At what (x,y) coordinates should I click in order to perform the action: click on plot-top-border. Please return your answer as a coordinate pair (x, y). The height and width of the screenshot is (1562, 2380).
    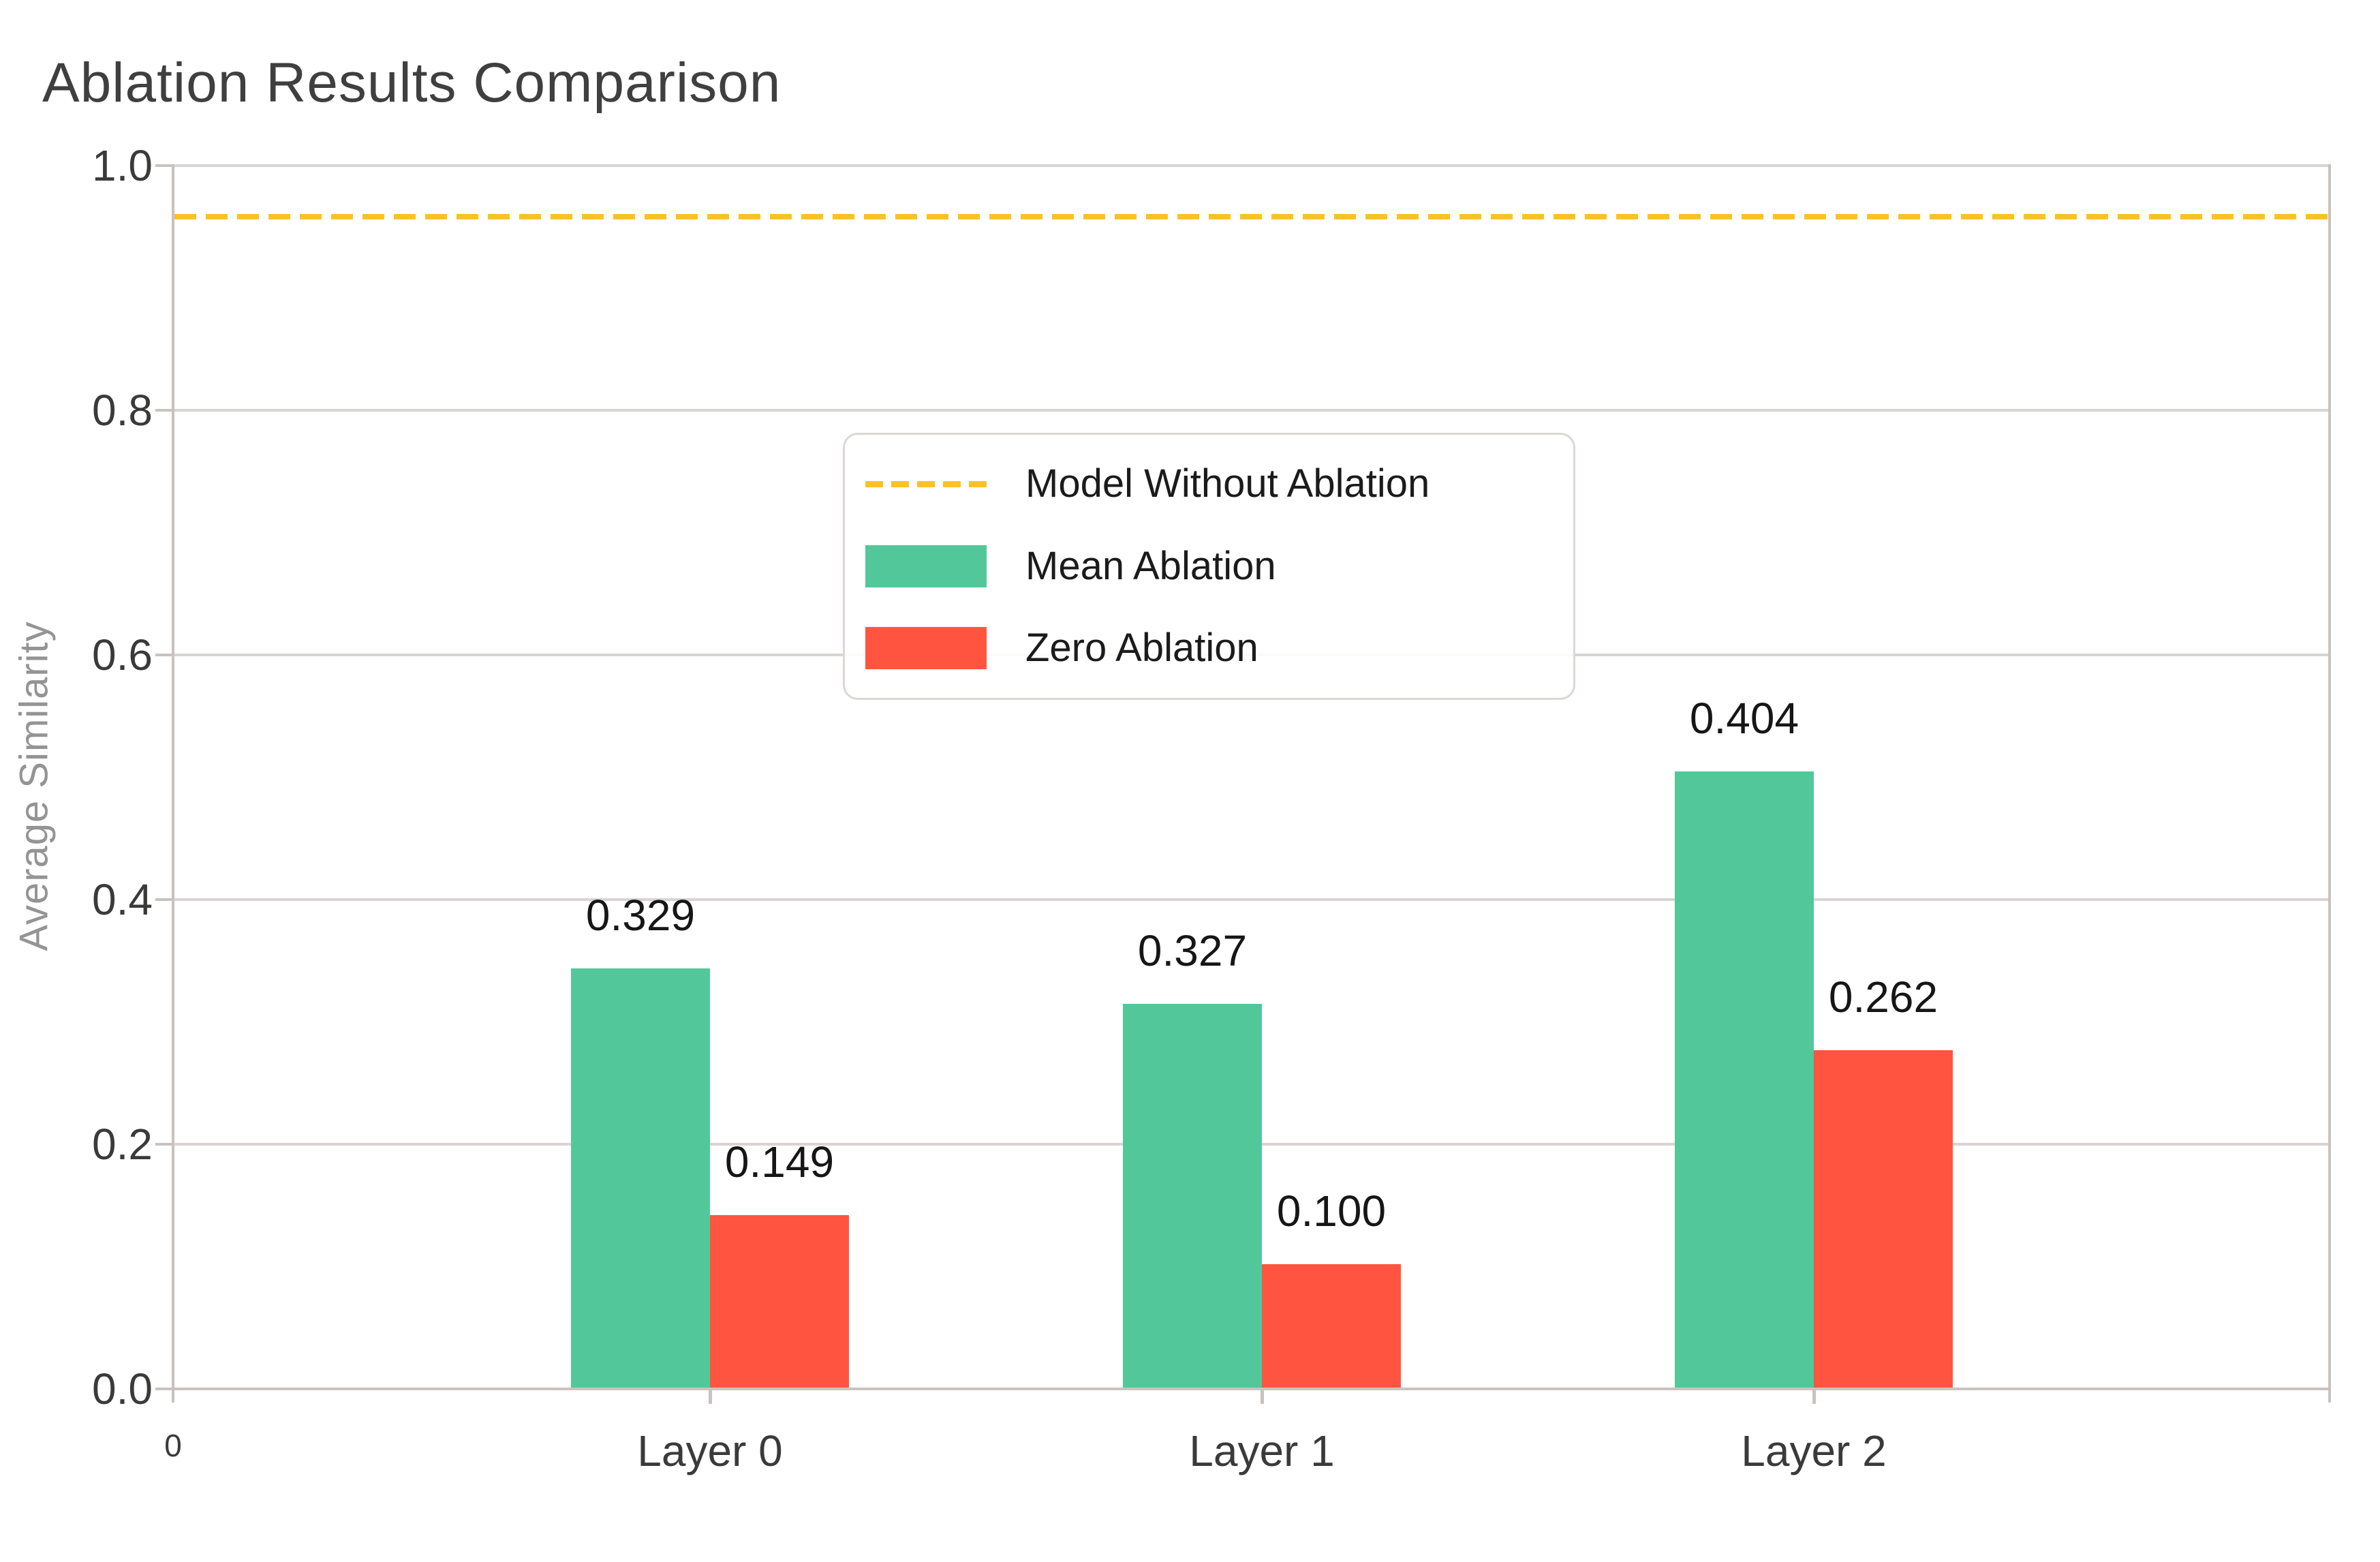
    Looking at the image, I should click on (1251, 166).